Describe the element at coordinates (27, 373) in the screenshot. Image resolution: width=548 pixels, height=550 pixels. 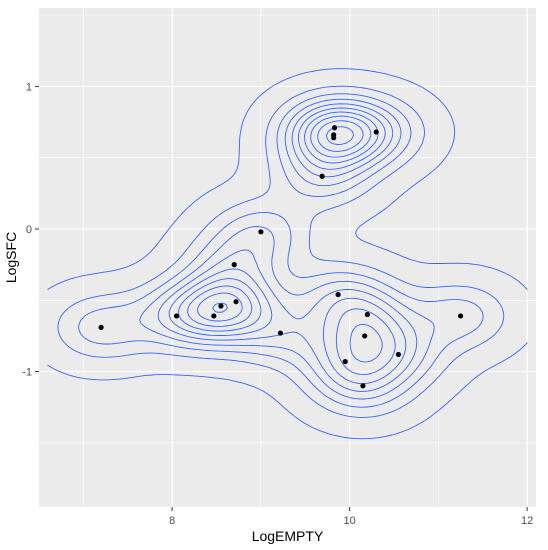
I see `y-tick-label: -1` at that location.